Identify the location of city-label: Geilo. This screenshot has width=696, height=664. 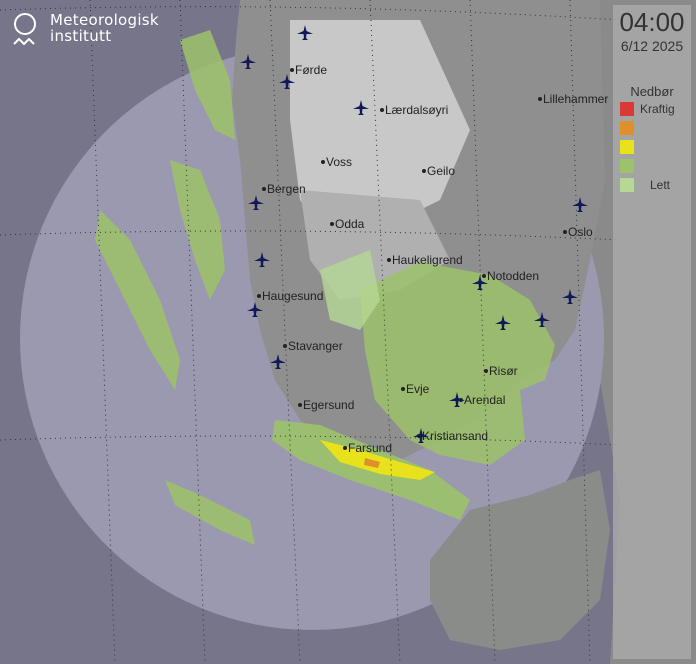
(441, 171).